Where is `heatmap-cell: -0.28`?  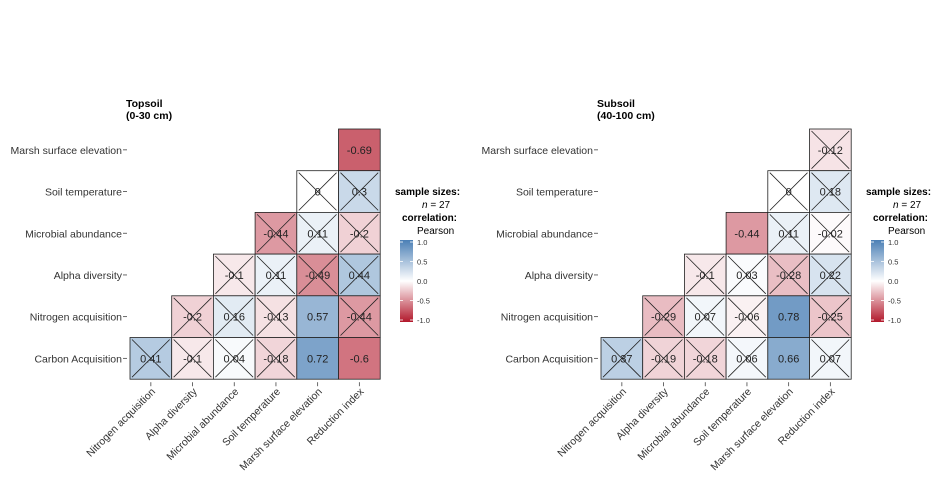 heatmap-cell: -0.28 is located at coordinates (788, 275).